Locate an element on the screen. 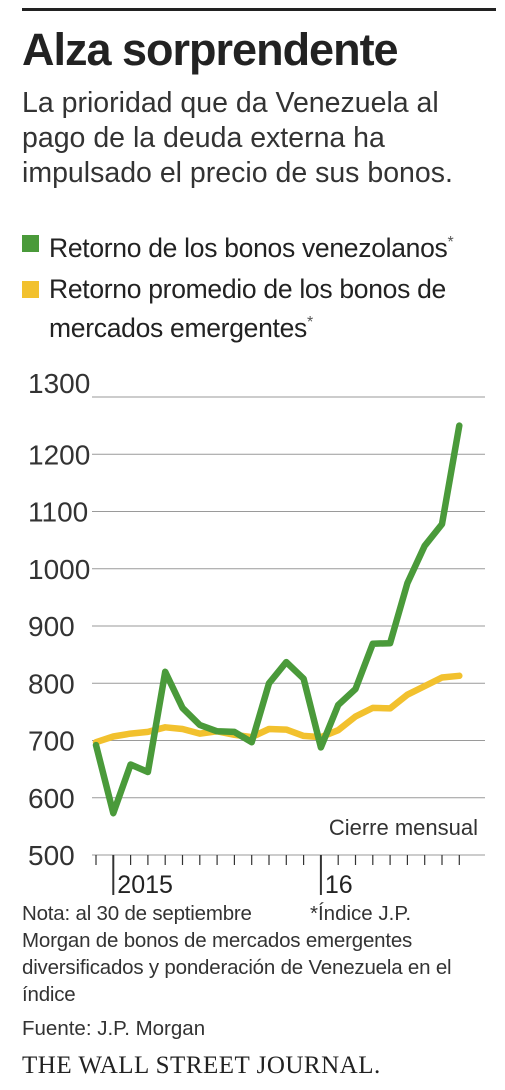  source: Fuente: J.P. Morgan is located at coordinates (114, 1028).